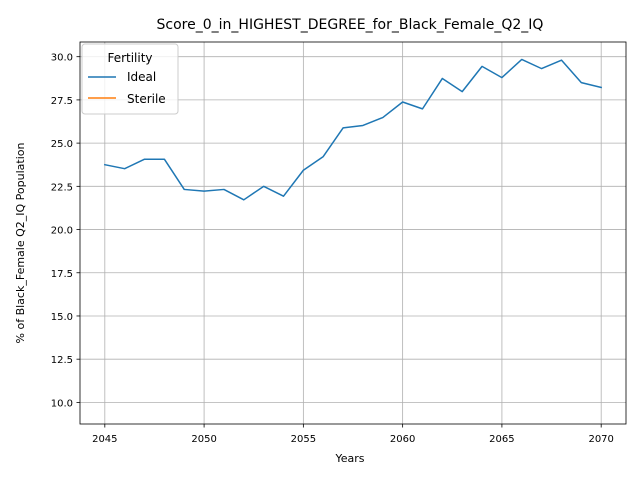 This screenshot has height=480, width=640. I want to click on x-tick-label: 2065, so click(501, 439).